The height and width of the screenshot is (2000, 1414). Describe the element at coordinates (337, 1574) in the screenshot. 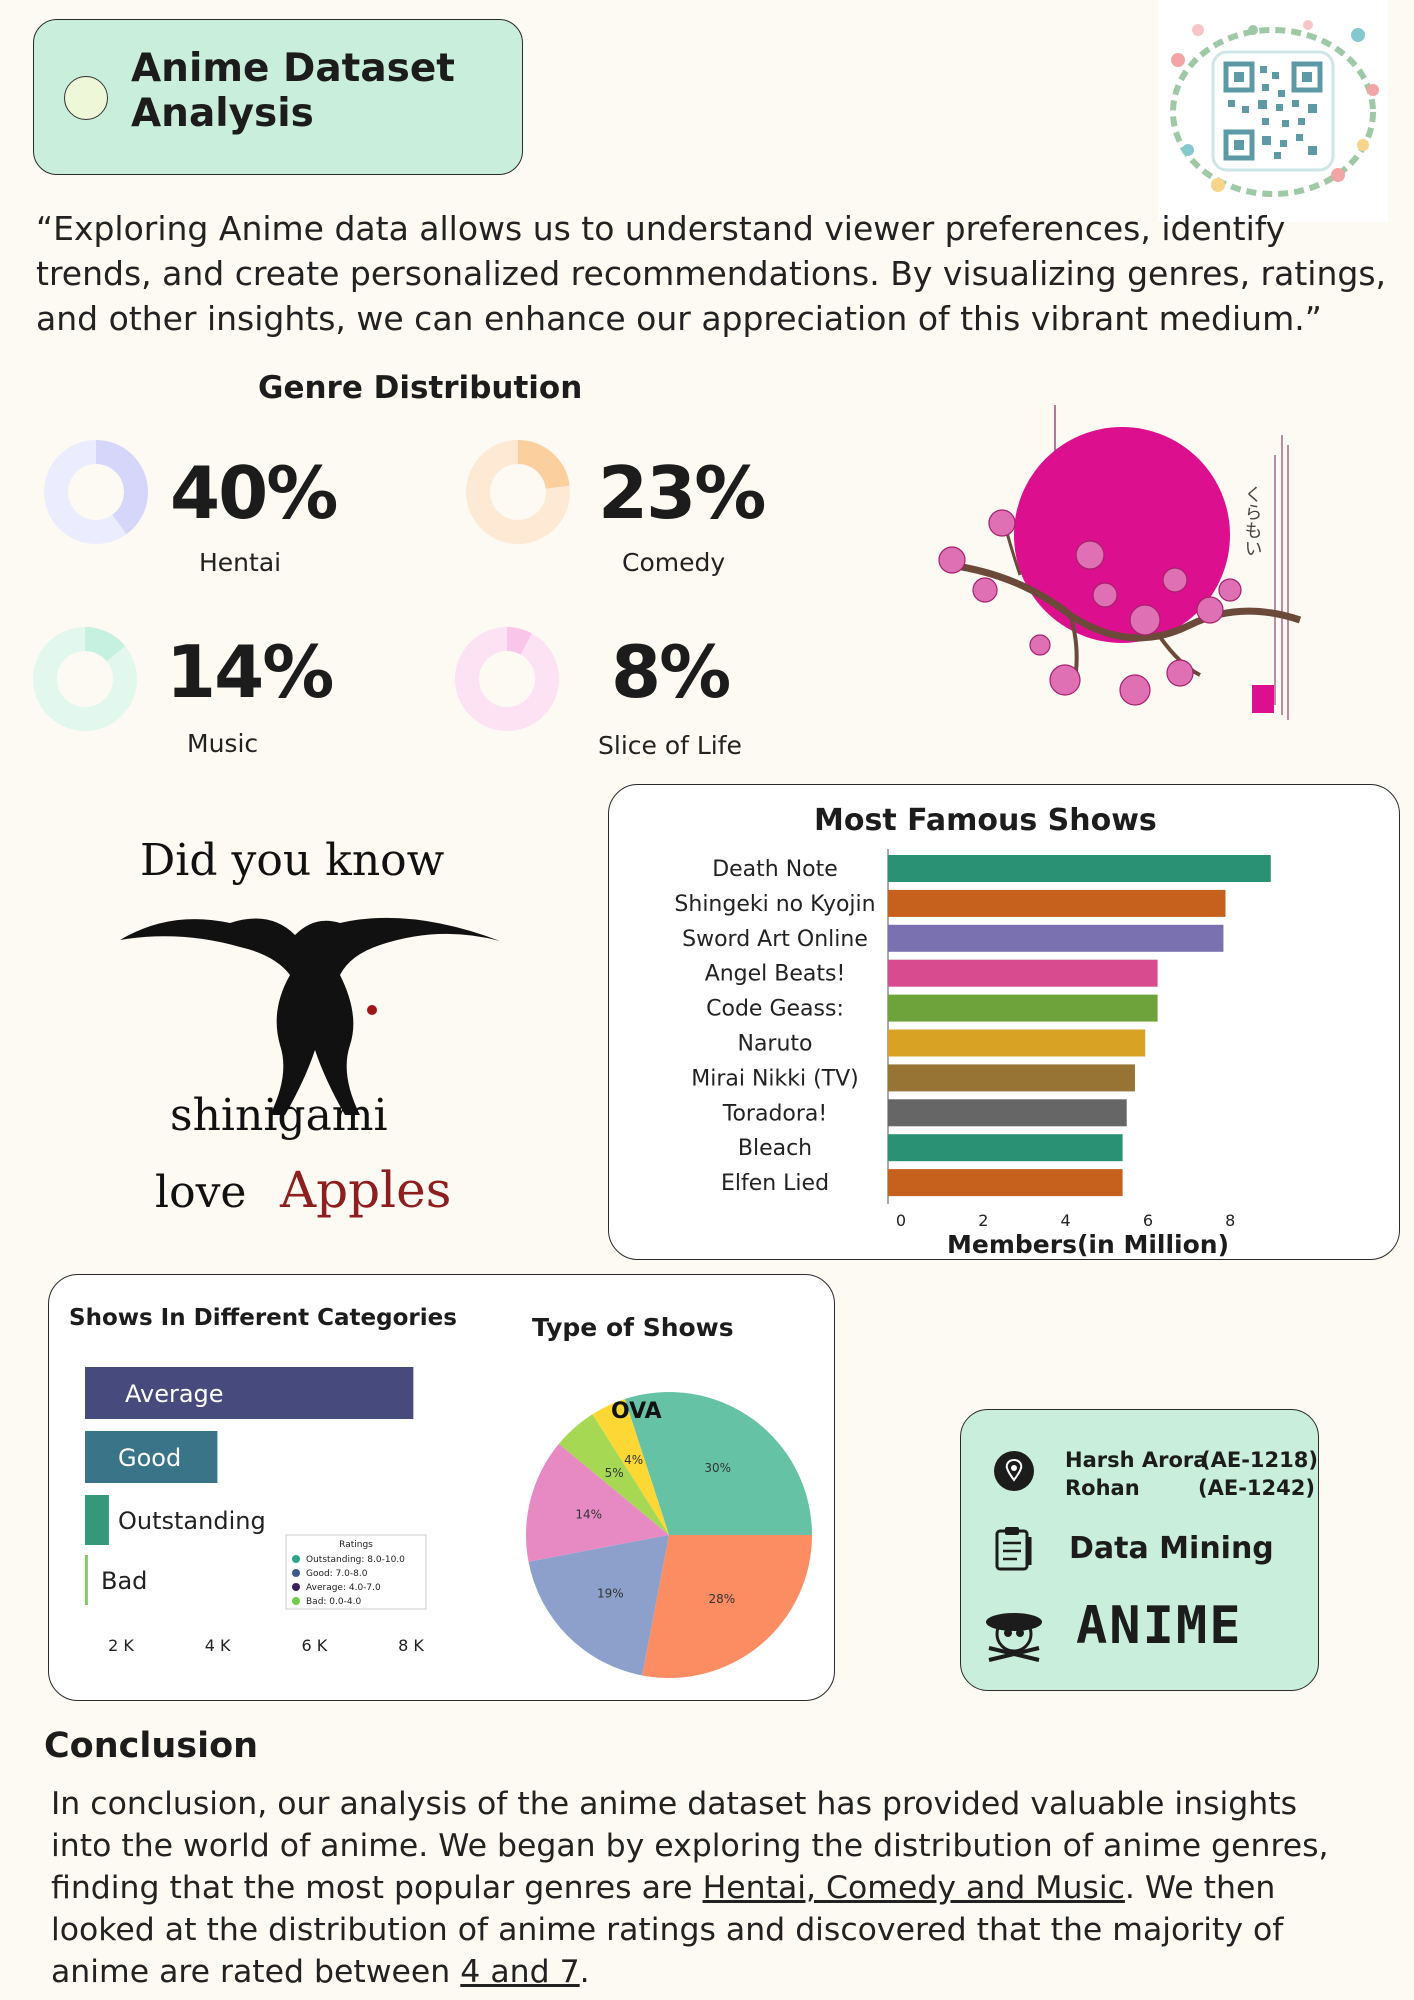

I see `legend-entry: Good: 7.0-8.0` at that location.